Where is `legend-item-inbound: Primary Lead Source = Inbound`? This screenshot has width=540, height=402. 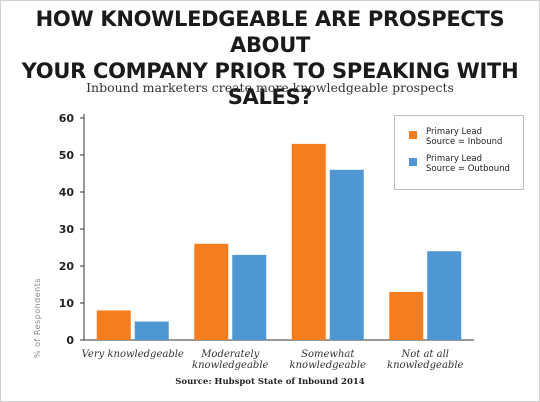 legend-item-inbound: Primary Lead Source = Inbound is located at coordinates (462, 137).